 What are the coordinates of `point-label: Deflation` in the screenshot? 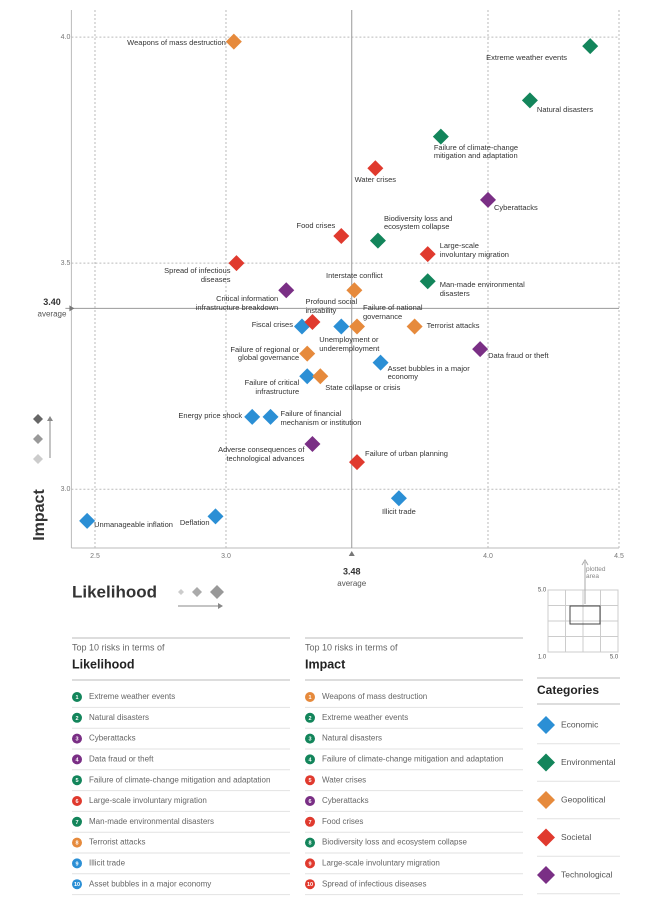 It's located at (194, 523).